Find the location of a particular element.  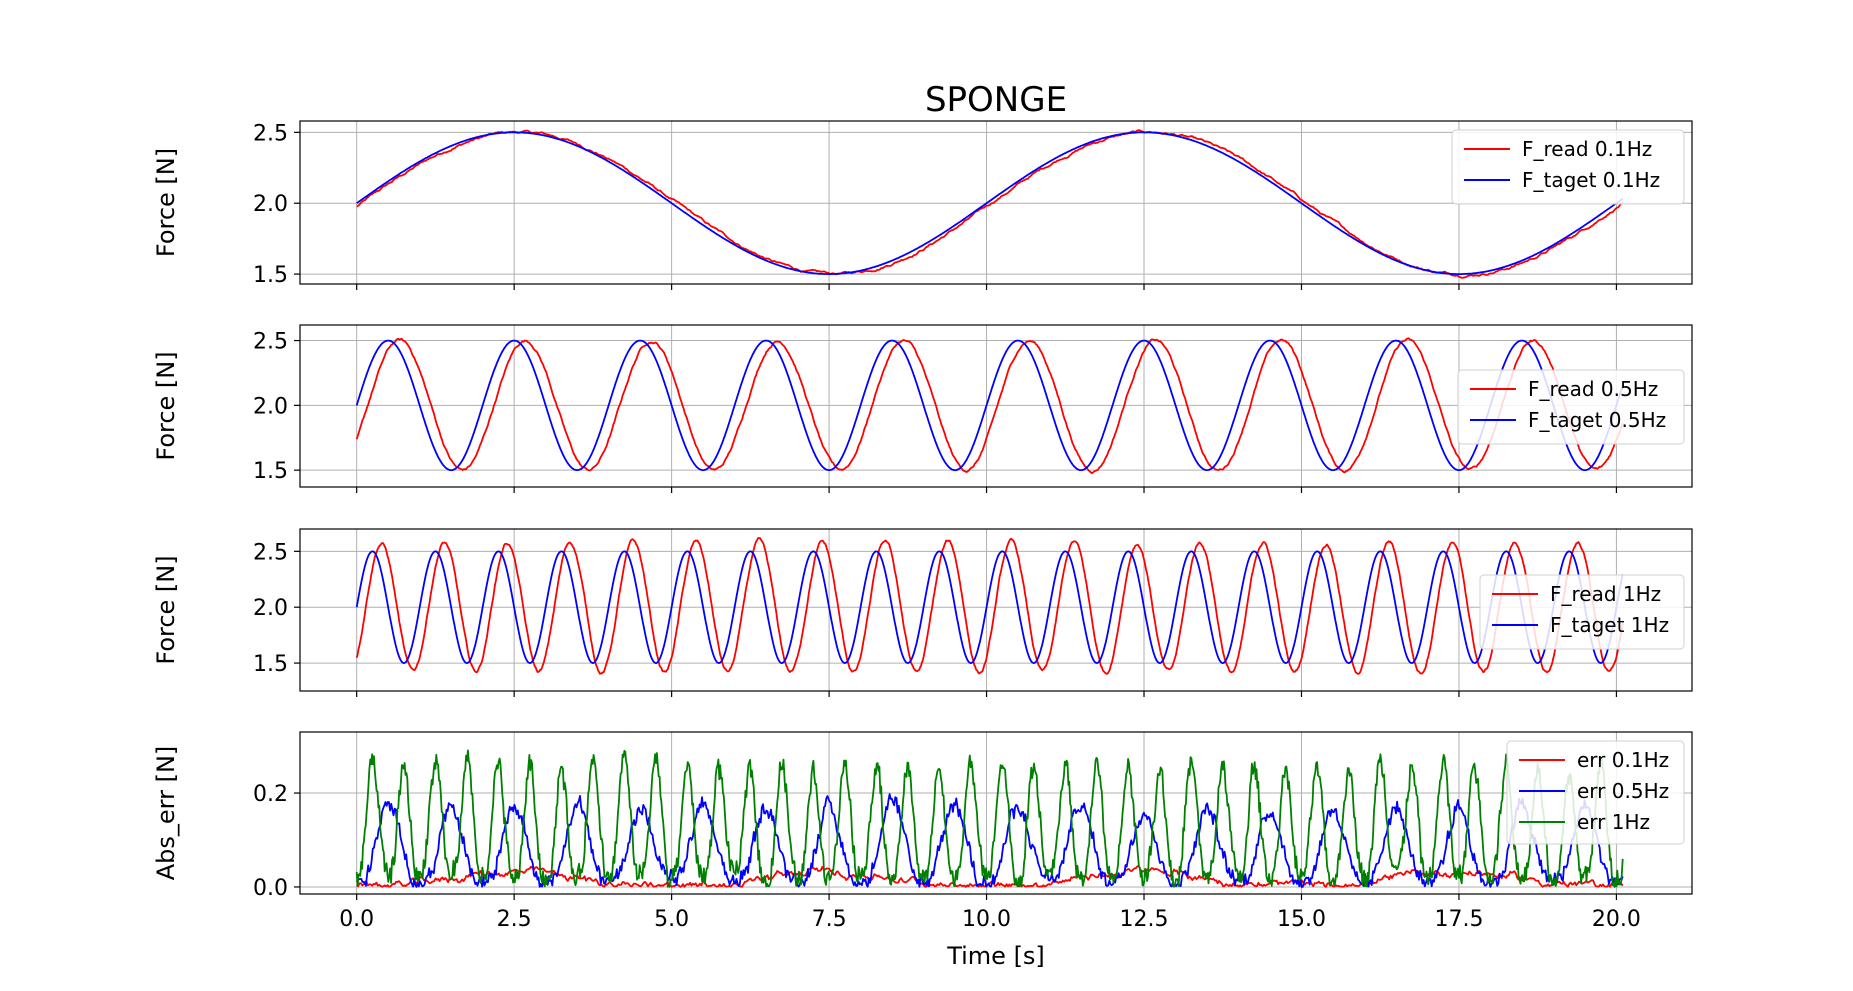

legend: err 0.1Hz err 0.5Hz err 1Hz is located at coordinates (1595, 792).